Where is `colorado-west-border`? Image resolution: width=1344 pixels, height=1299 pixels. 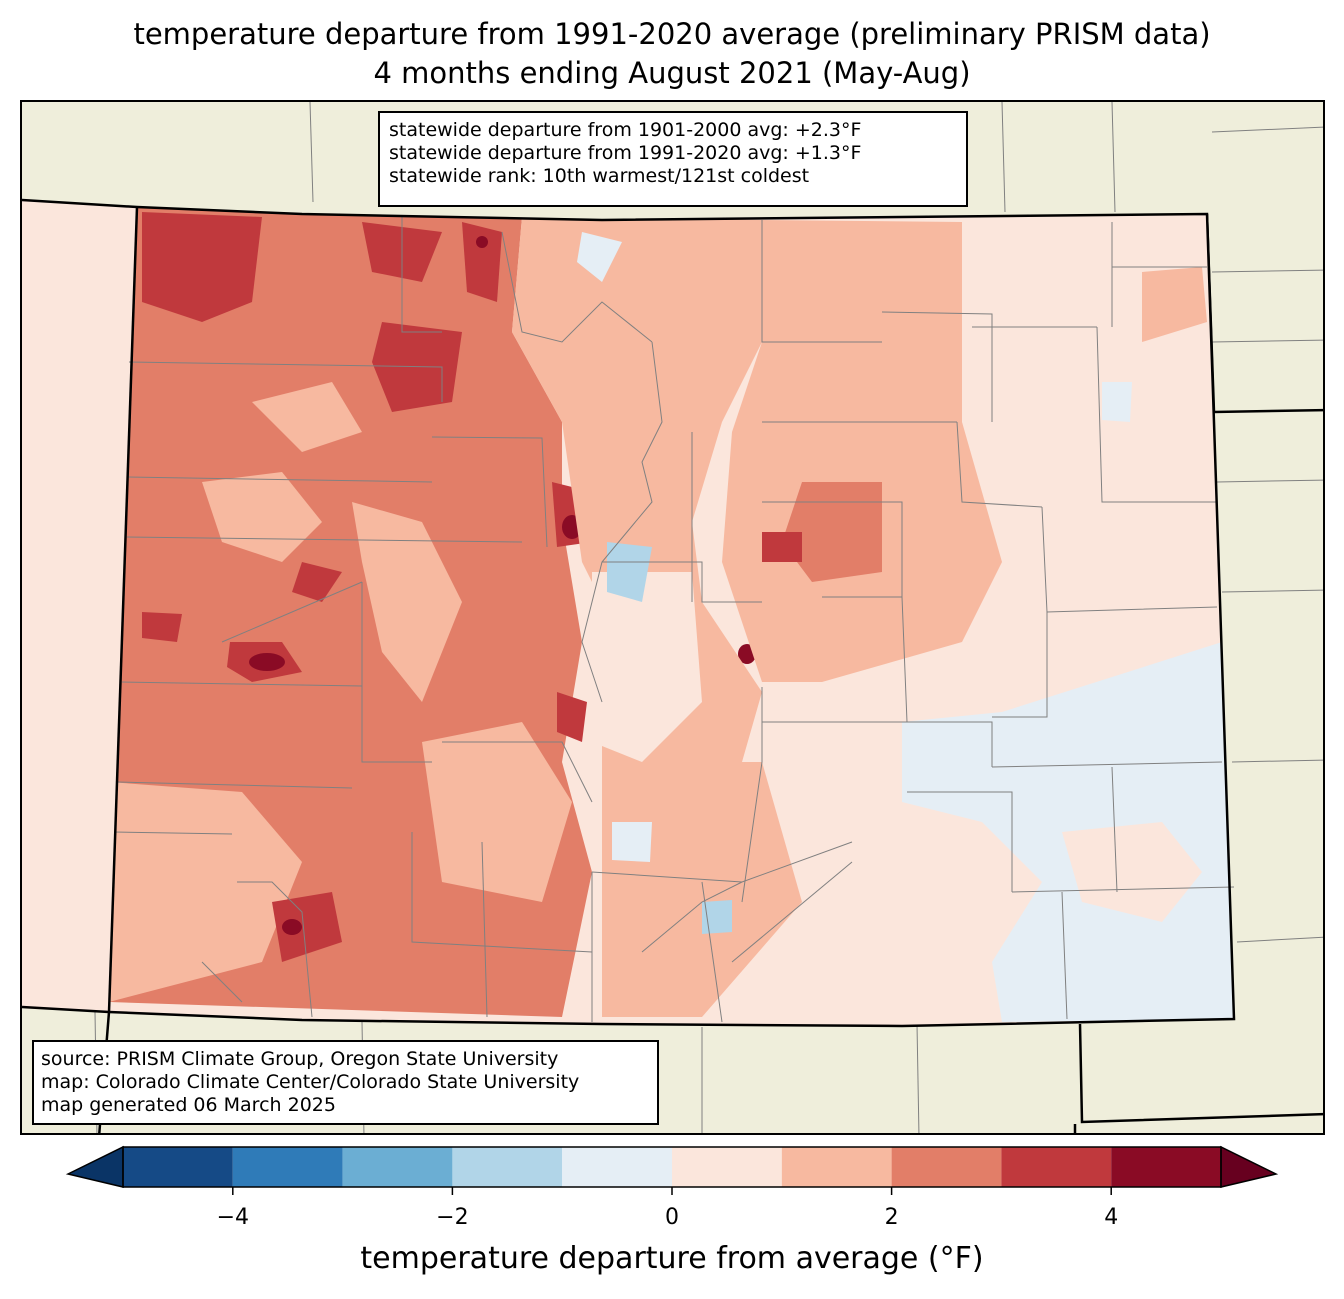 colorado-west-border is located at coordinates (123, 609).